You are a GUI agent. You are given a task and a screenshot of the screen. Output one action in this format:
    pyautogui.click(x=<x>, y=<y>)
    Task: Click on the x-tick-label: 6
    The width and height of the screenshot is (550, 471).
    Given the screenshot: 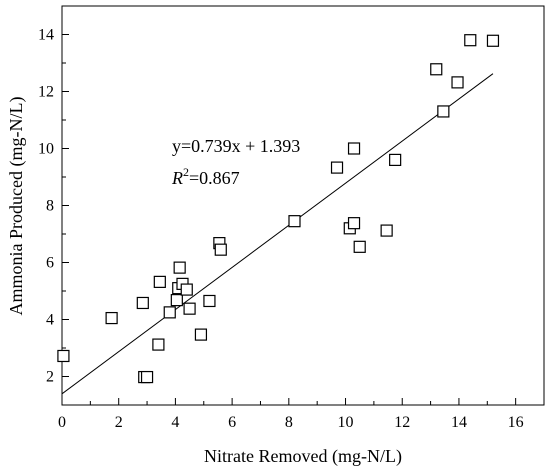 What is the action you would take?
    pyautogui.click(x=232, y=422)
    